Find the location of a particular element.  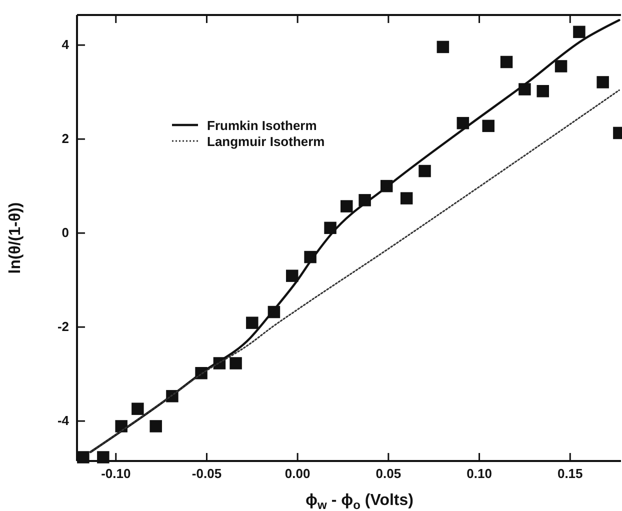

y-tick-label: -2 is located at coordinates (63, 326).